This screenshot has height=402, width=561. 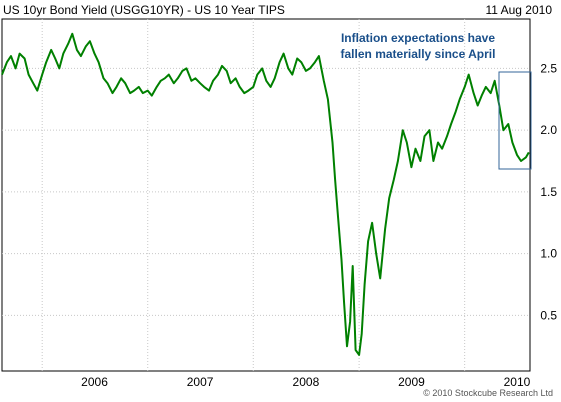 I want to click on annotation-box, so click(x=515, y=120).